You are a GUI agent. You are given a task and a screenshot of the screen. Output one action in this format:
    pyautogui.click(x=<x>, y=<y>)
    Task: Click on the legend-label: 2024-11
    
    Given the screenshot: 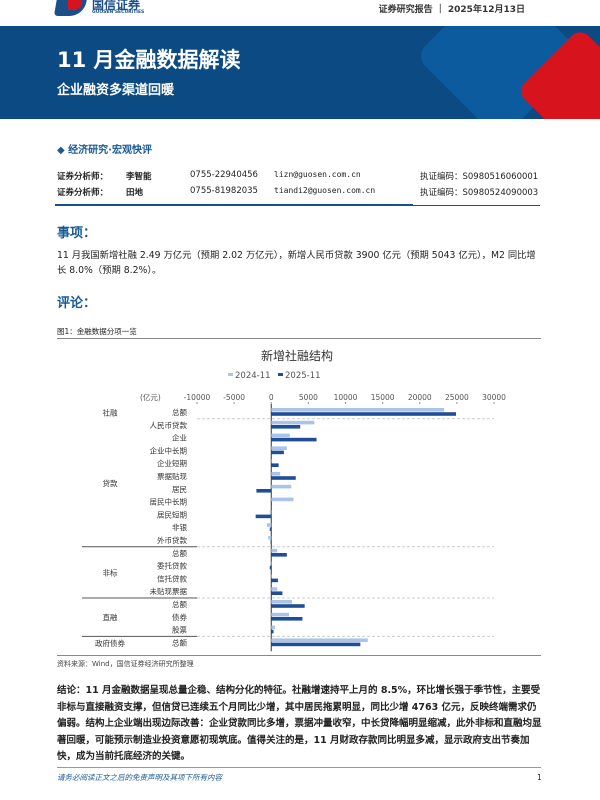 What is the action you would take?
    pyautogui.click(x=253, y=376)
    